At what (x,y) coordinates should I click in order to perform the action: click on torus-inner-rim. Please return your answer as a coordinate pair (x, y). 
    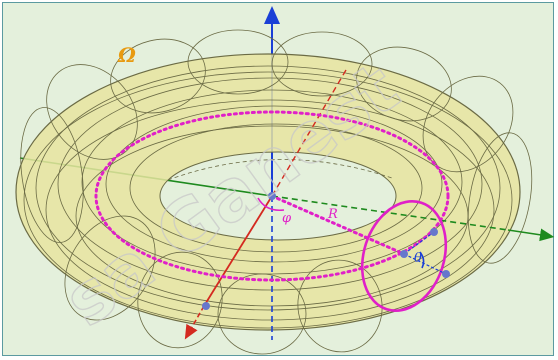
    Looking at the image, I should click on (278, 196).